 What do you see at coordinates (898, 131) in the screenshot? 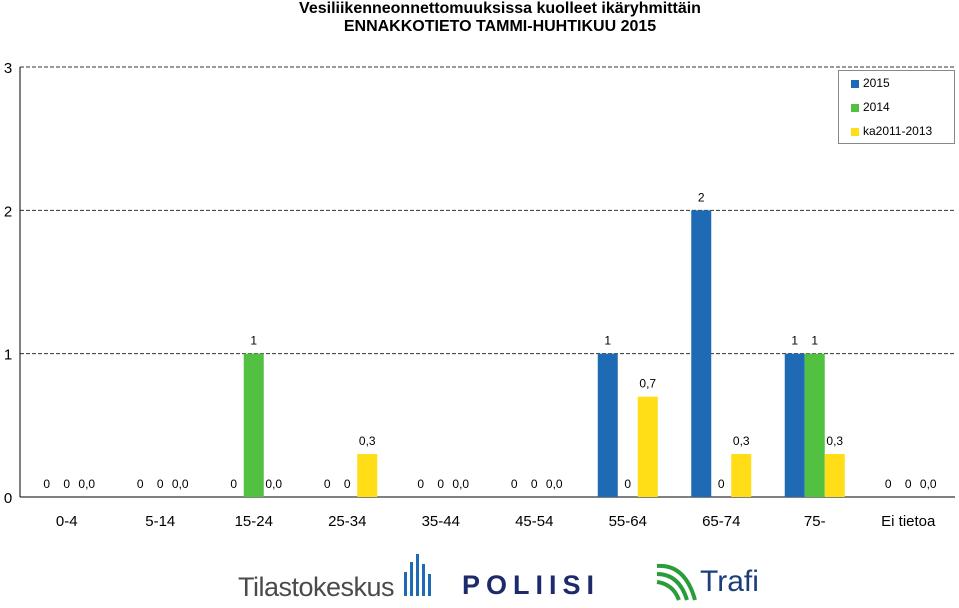
I see `legend-label: ka2011-2013` at bounding box center [898, 131].